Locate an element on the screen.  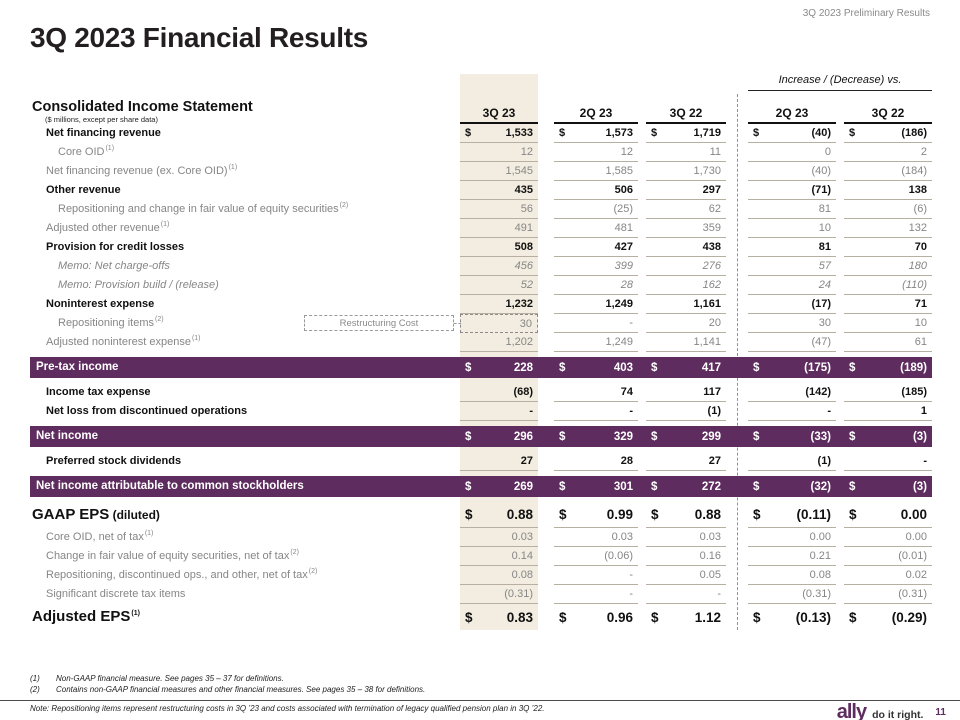
row-label: Net loss from discontinued operations is located at coordinates (147, 411).